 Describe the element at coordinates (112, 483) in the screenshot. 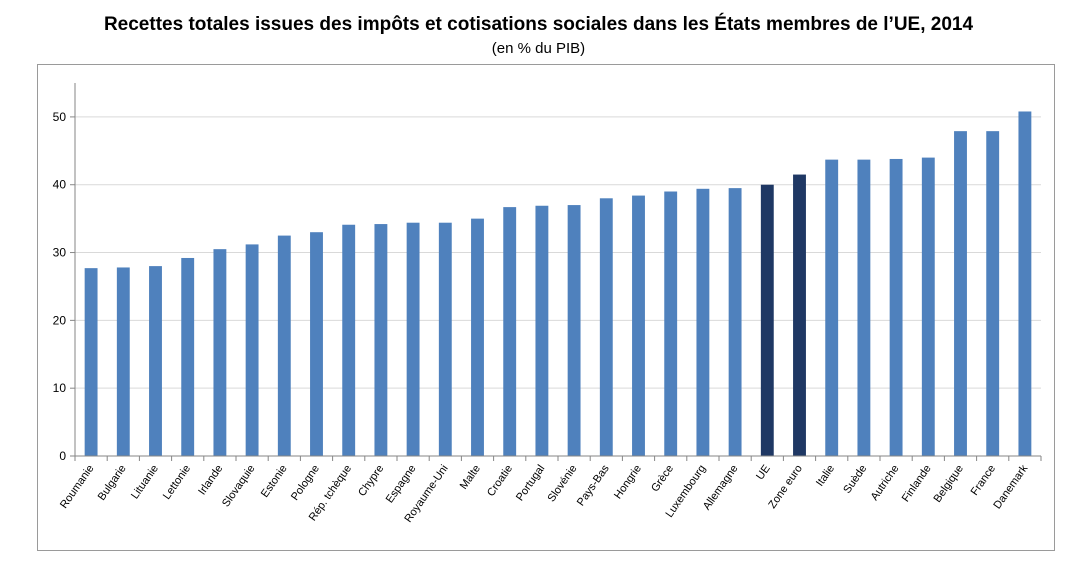

I see `x-category-label: Bulgarie` at that location.